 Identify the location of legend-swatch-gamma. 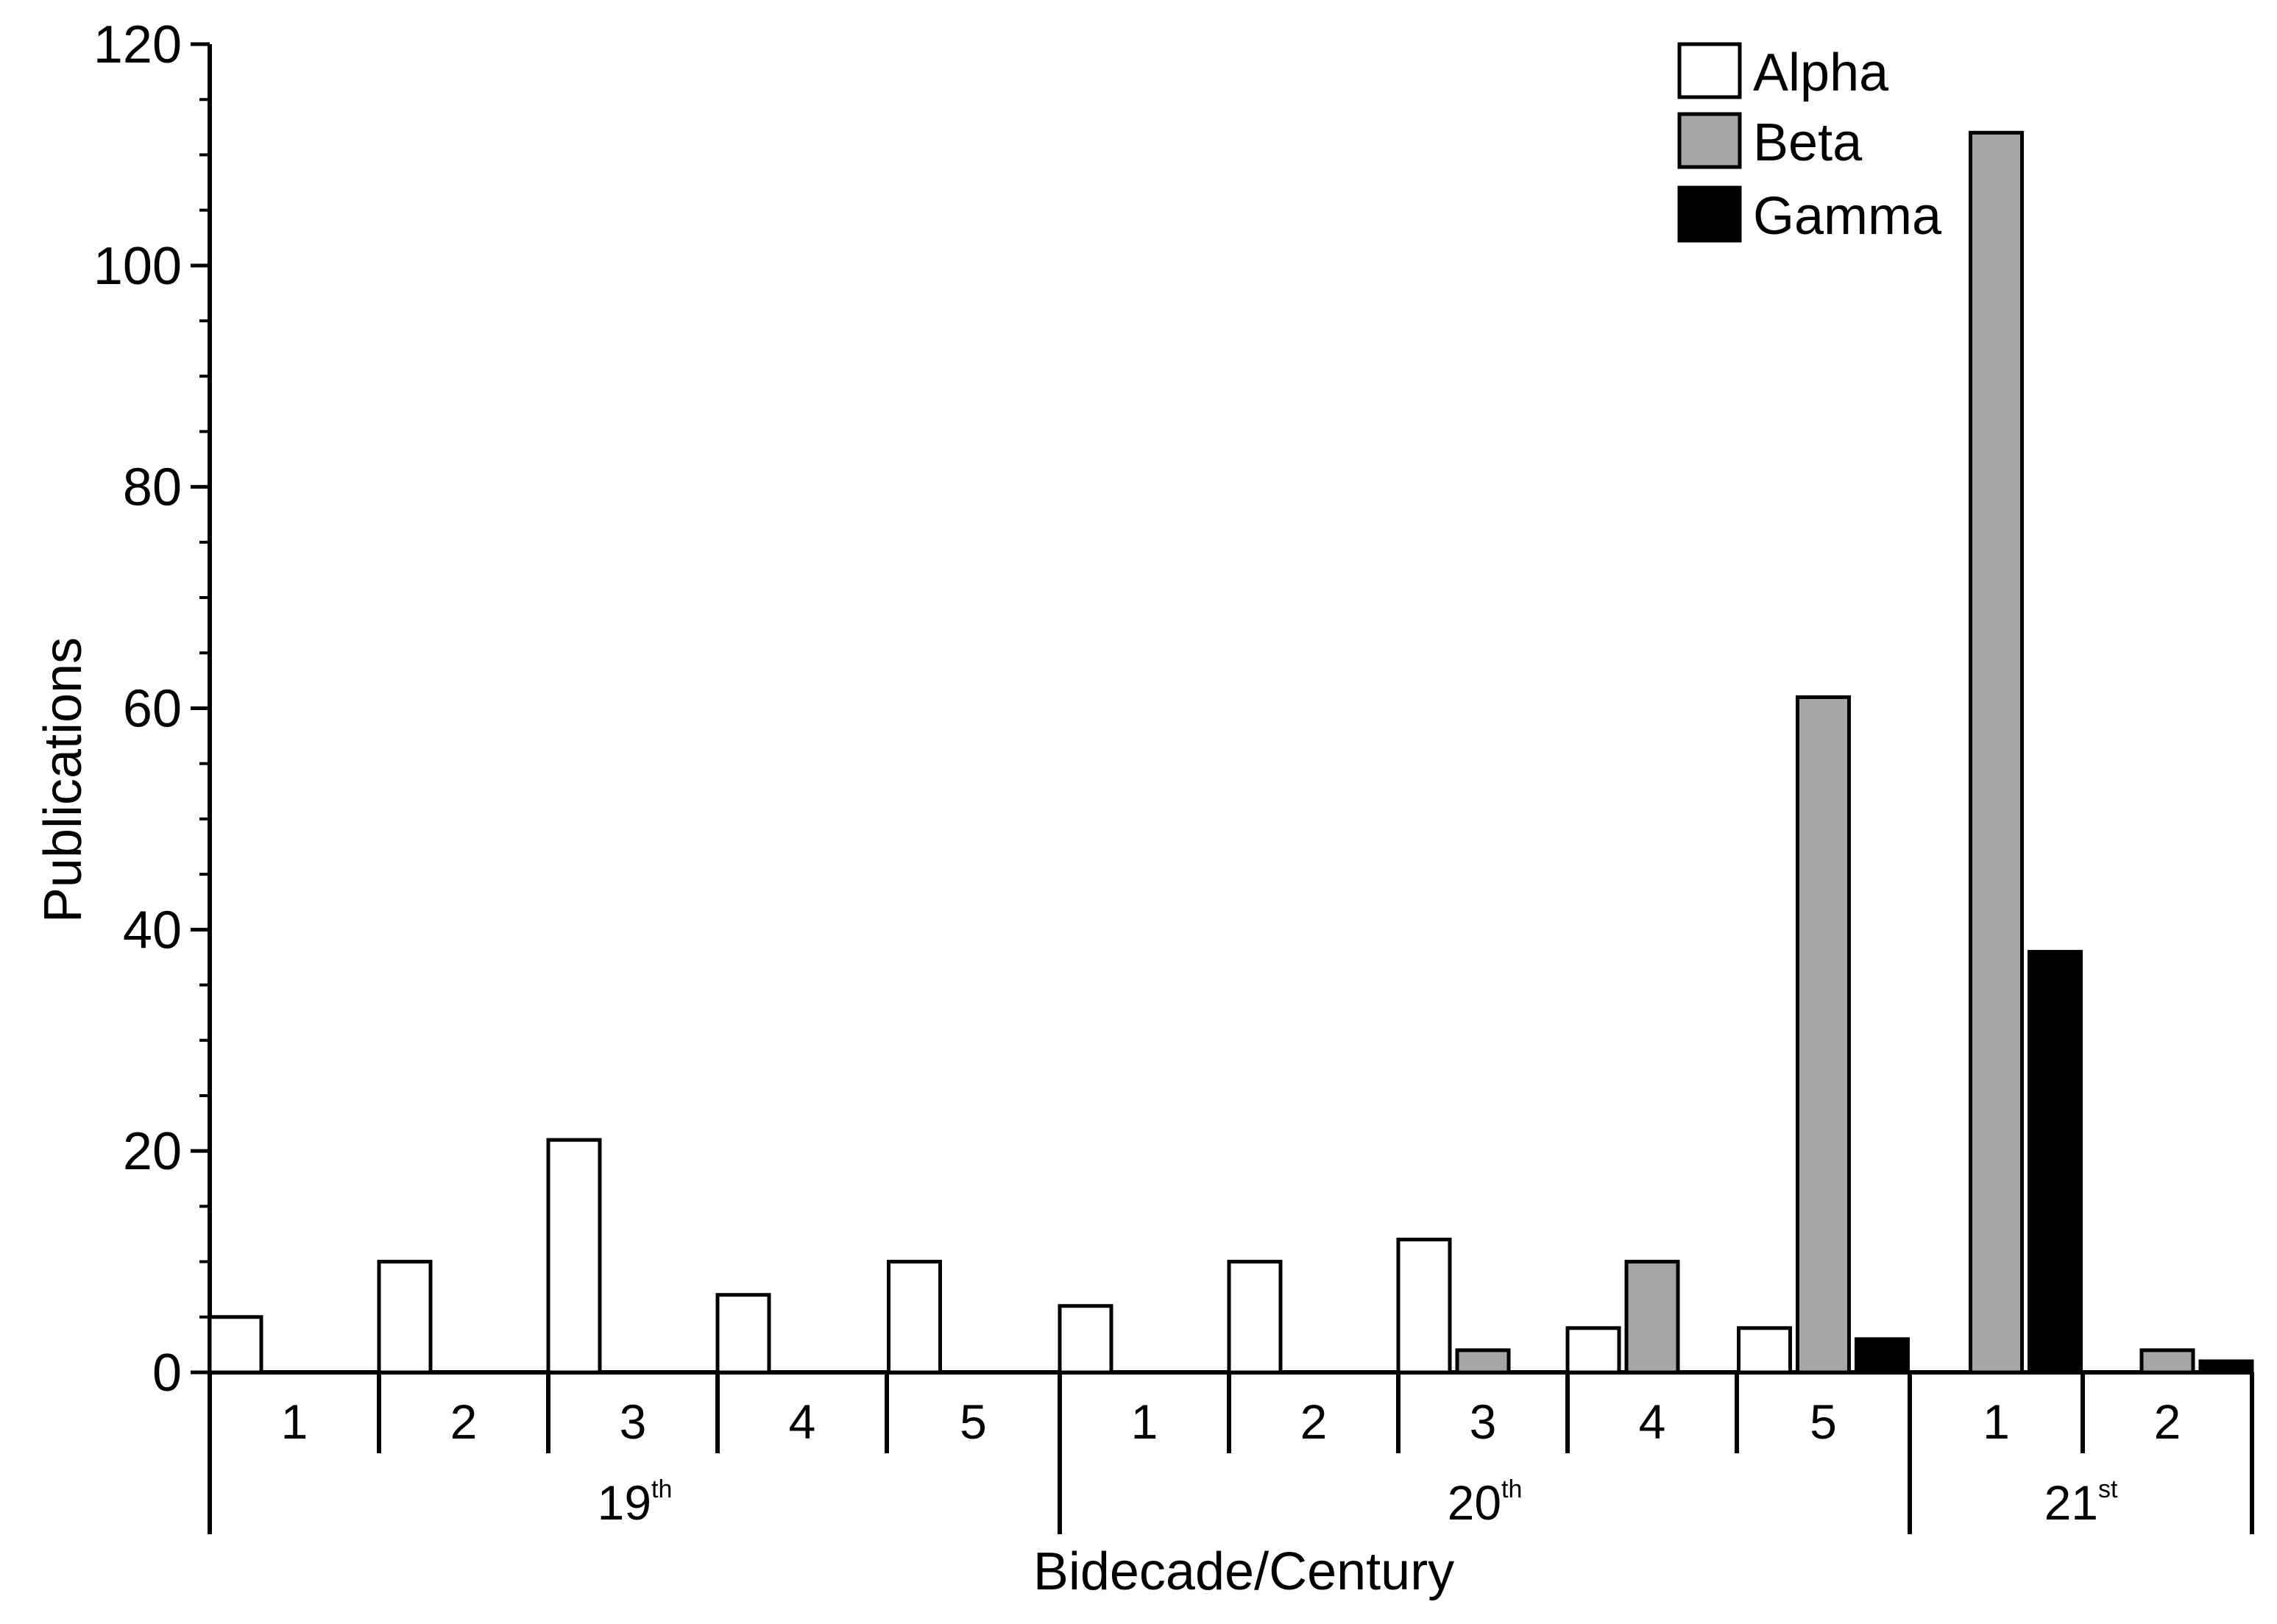
(1710, 214).